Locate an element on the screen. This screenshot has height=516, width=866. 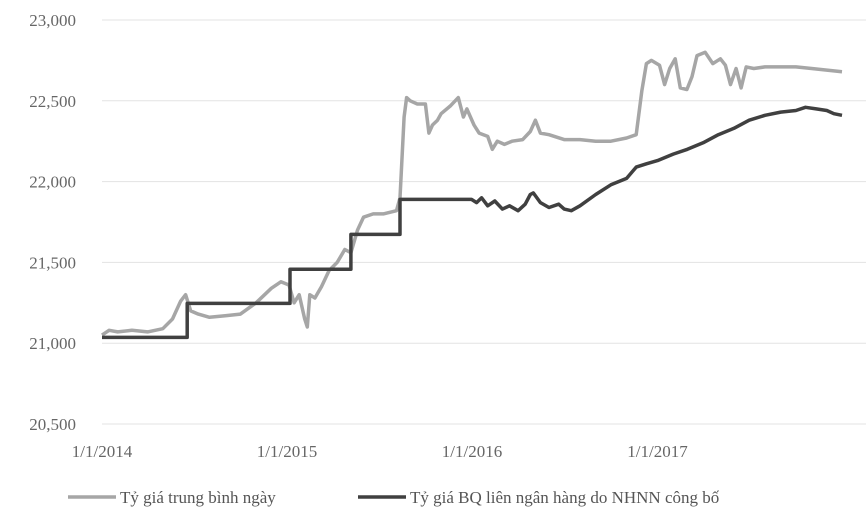
y-tick-label: 21,500 is located at coordinates (52, 262).